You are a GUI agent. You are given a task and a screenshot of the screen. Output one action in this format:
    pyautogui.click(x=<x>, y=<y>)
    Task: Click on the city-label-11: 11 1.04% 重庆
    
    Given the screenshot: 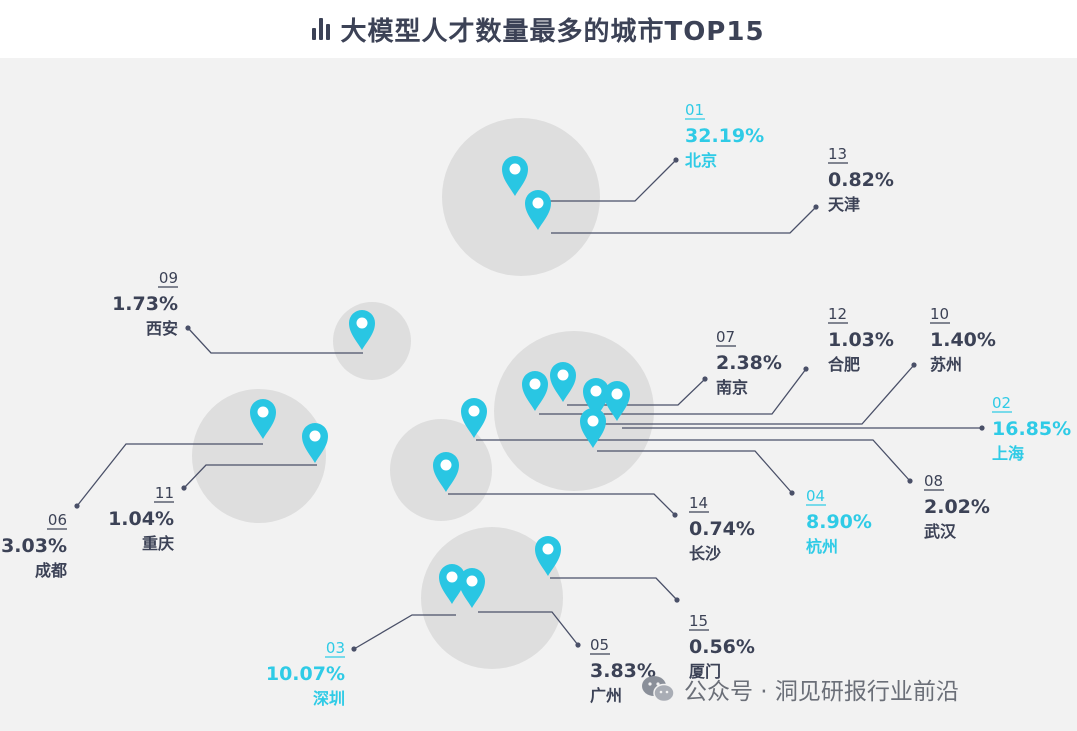 What is the action you would take?
    pyautogui.click(x=141, y=518)
    